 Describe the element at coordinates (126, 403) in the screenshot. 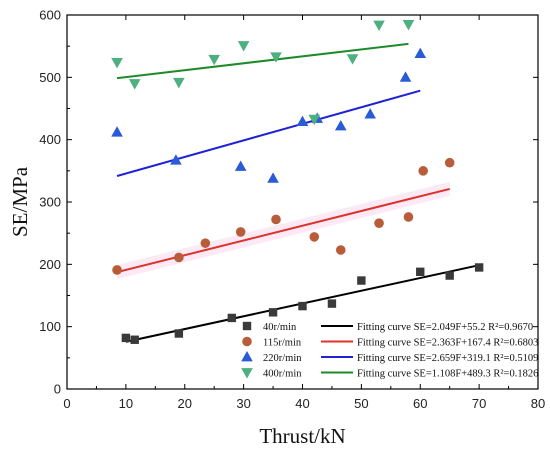

I see `x-tick-label: 10` at that location.